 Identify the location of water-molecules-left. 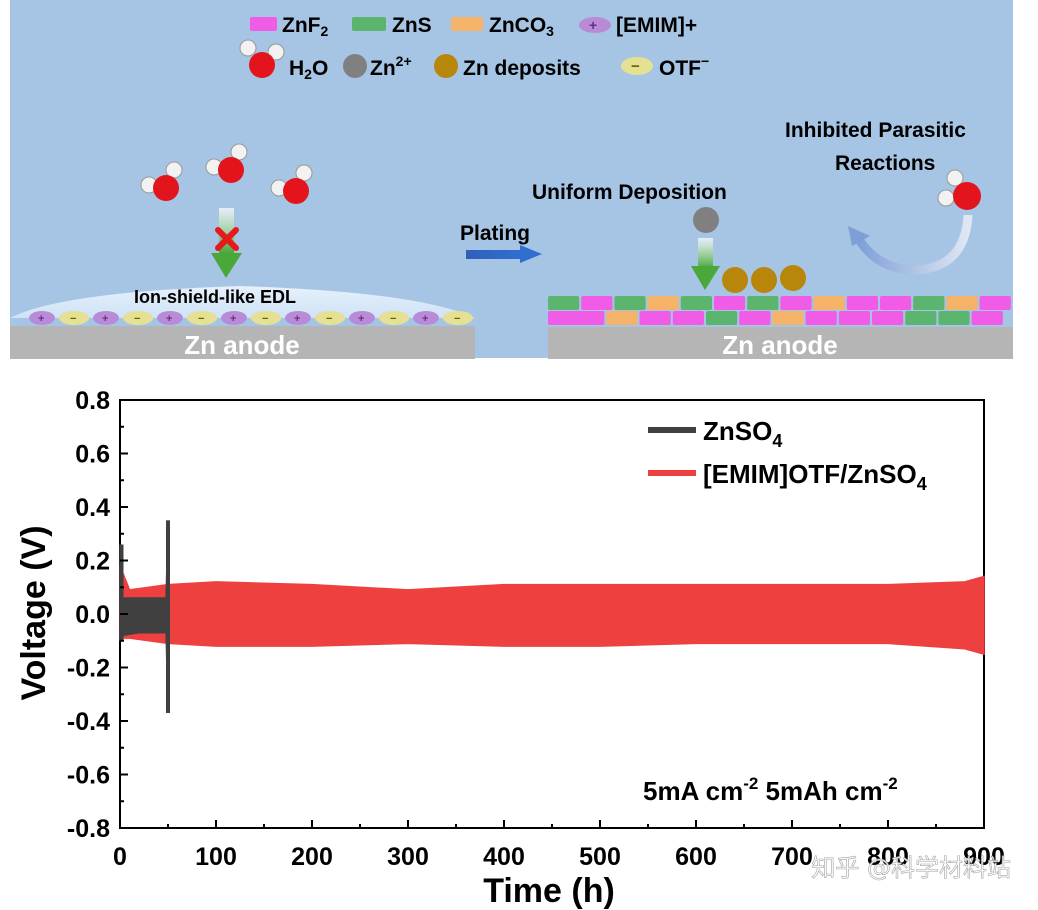
(226, 173).